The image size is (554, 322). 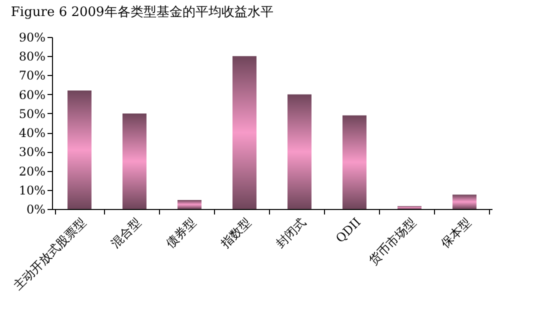 I want to click on x-tick-label: 指数型, so click(x=235, y=233).